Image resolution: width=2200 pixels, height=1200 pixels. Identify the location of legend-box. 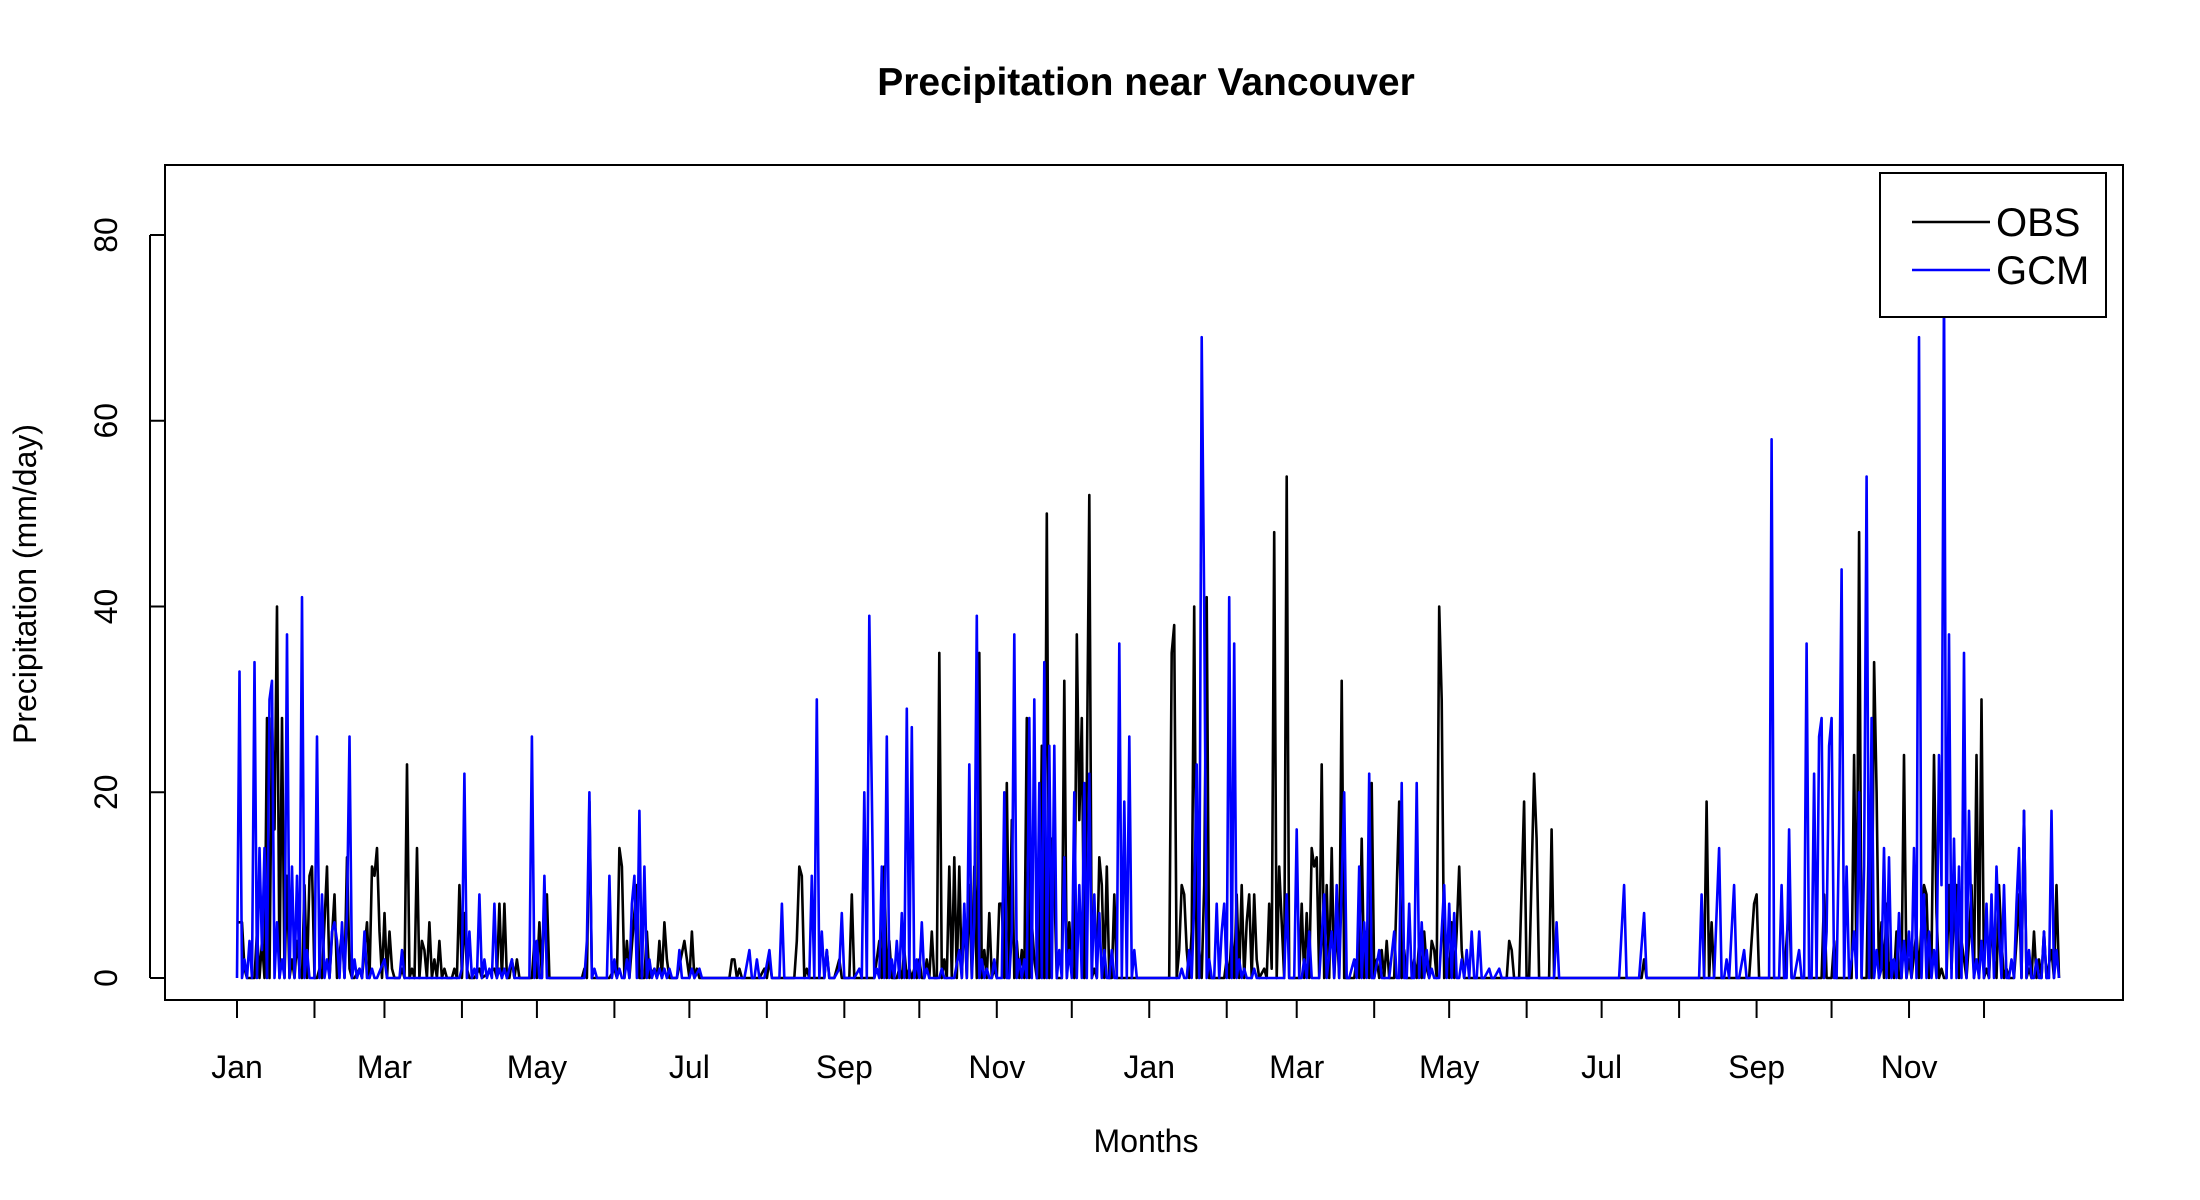
(1993, 245).